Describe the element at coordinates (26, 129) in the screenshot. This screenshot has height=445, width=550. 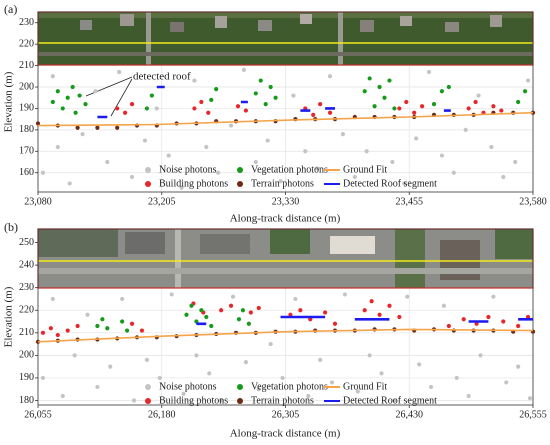
I see `y-tick-label: 180` at that location.